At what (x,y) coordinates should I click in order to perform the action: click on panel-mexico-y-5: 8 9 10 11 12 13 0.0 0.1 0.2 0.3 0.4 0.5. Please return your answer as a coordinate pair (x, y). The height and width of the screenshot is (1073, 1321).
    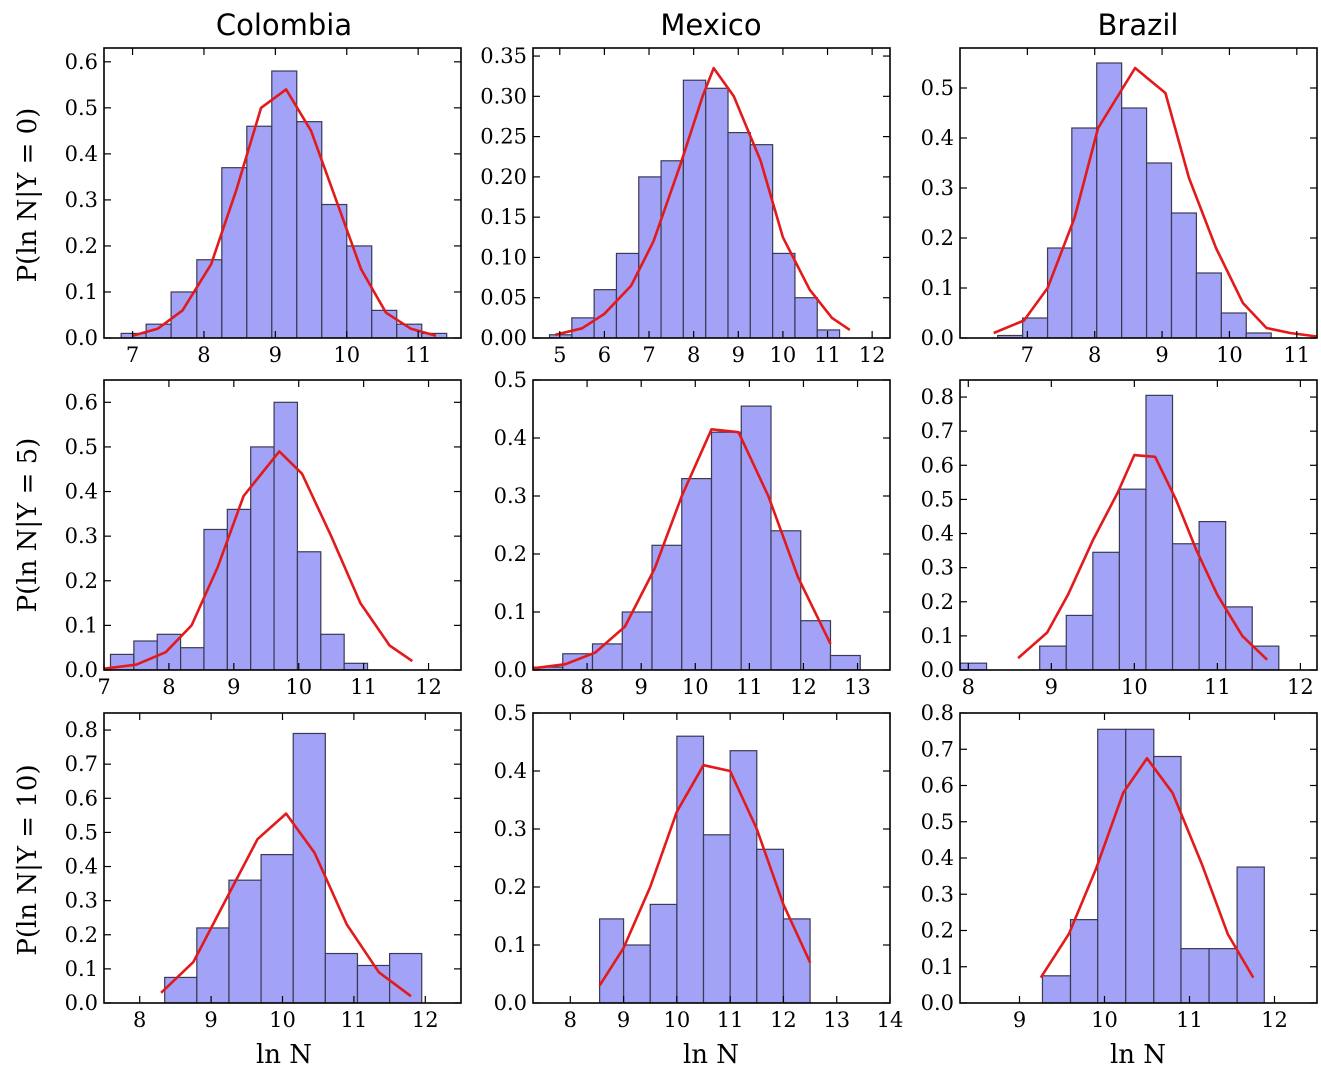
    Looking at the image, I should click on (692, 533).